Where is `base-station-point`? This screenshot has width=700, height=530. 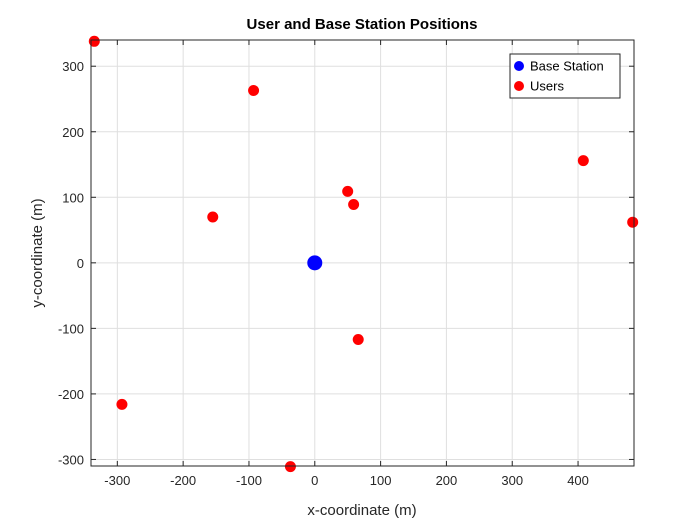 base-station-point is located at coordinates (315, 263).